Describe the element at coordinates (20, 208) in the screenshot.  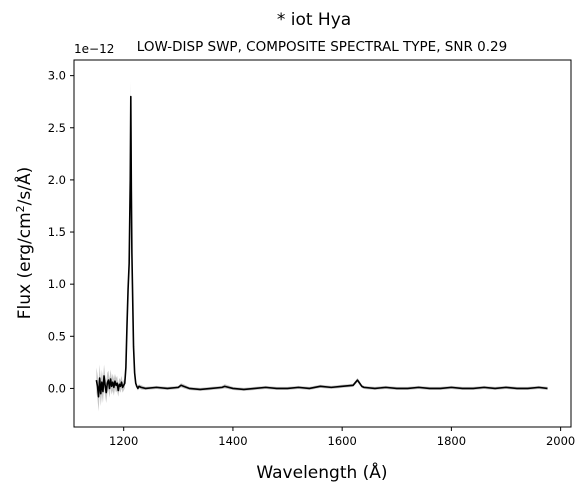
I see `y-axis-label-superscript: 2` at that location.